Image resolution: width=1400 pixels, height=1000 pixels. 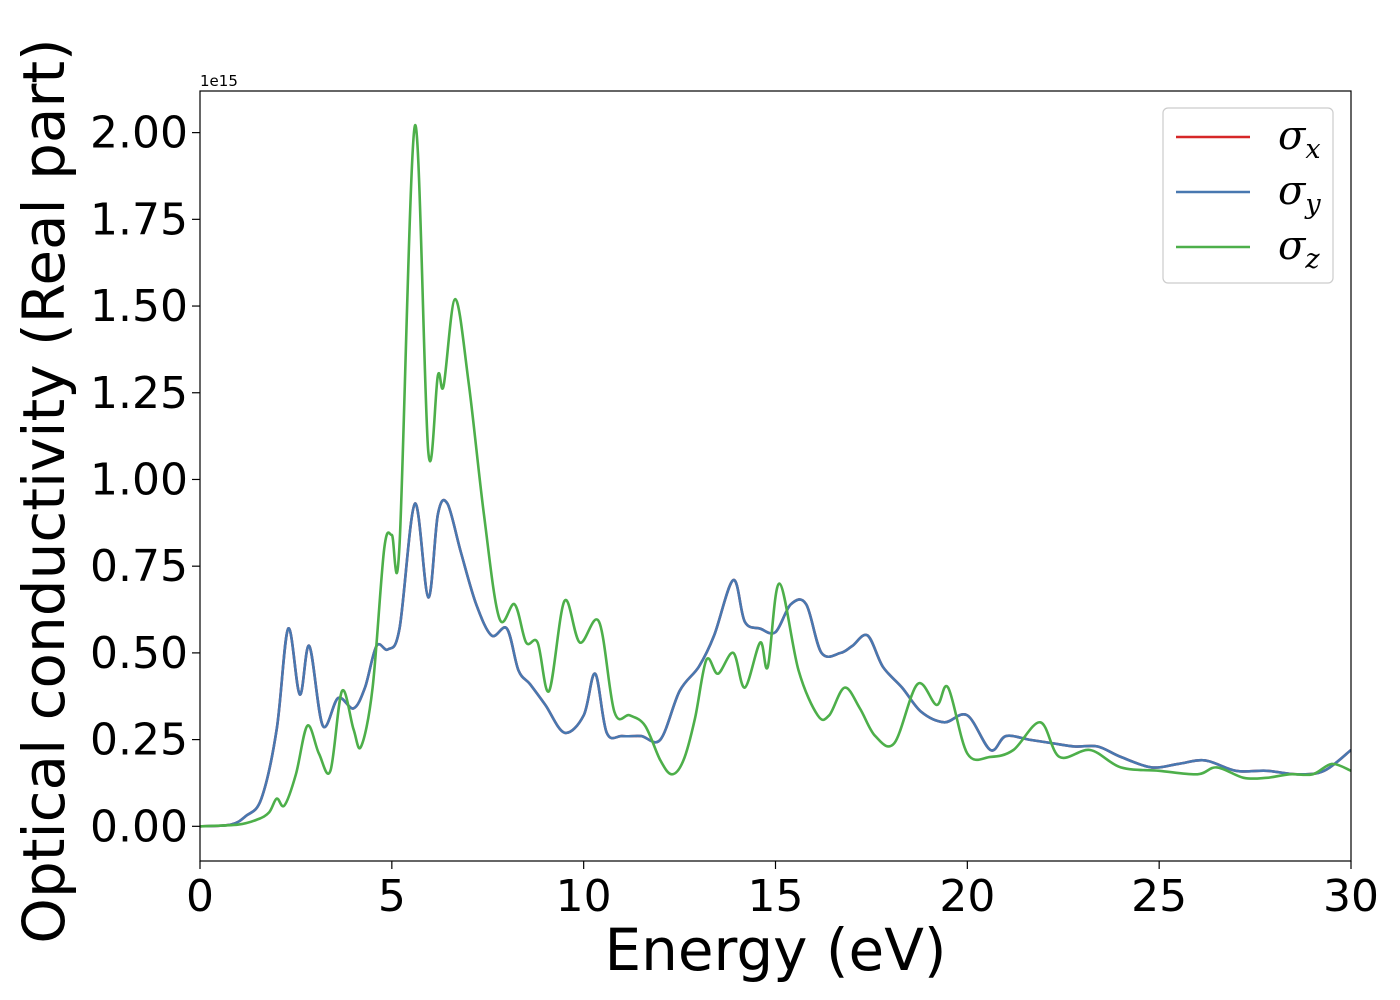 I want to click on legend-label-x: σx, so click(x=1299, y=139).